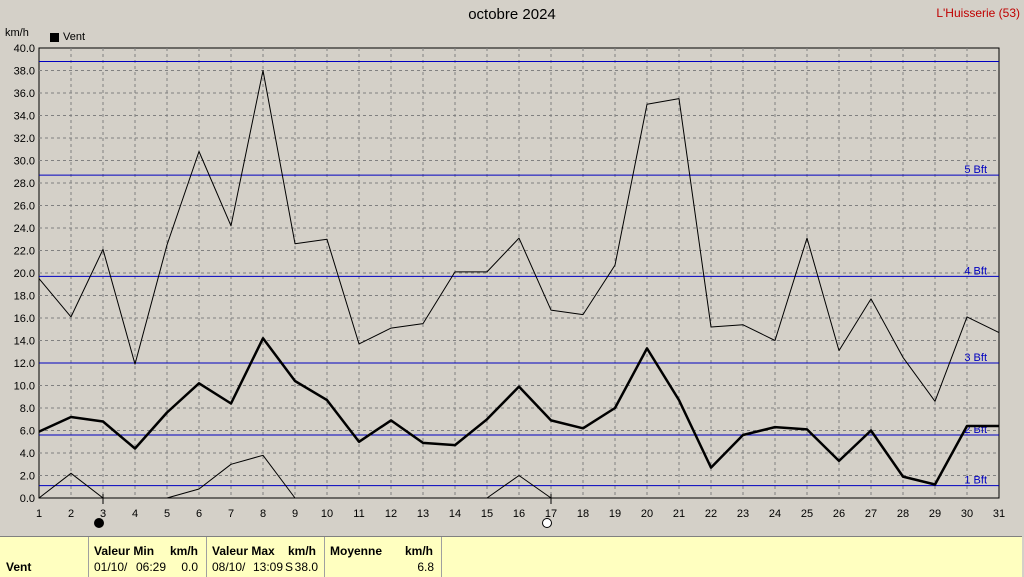 This screenshot has height=577, width=1024. I want to click on legend: Vent, so click(67, 37).